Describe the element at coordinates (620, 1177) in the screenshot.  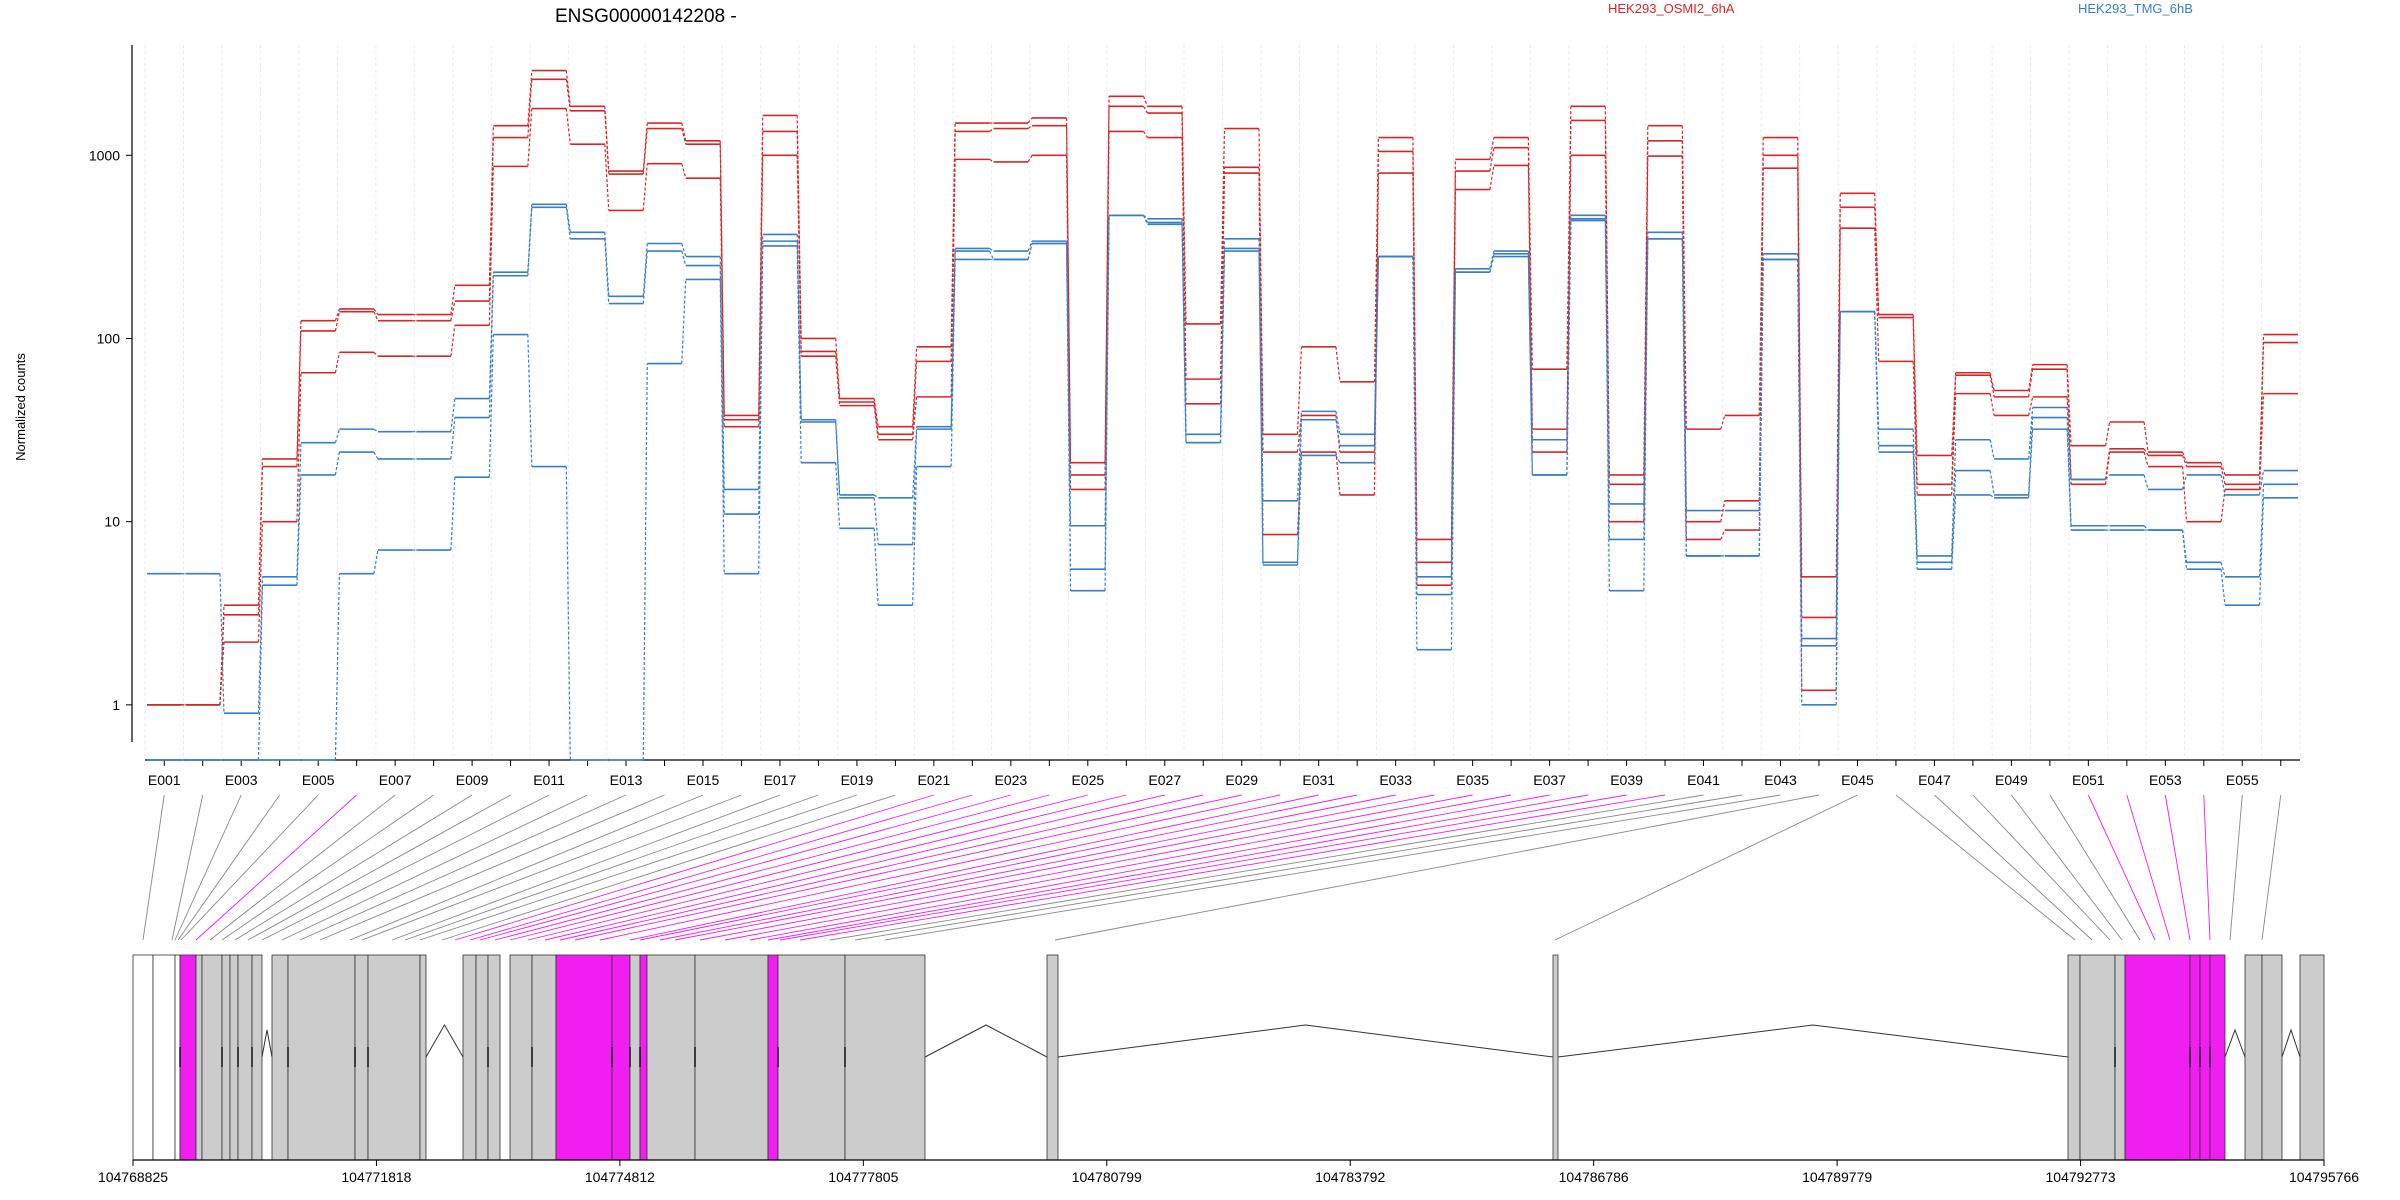
I see `genome-tick-label: 104774812` at that location.